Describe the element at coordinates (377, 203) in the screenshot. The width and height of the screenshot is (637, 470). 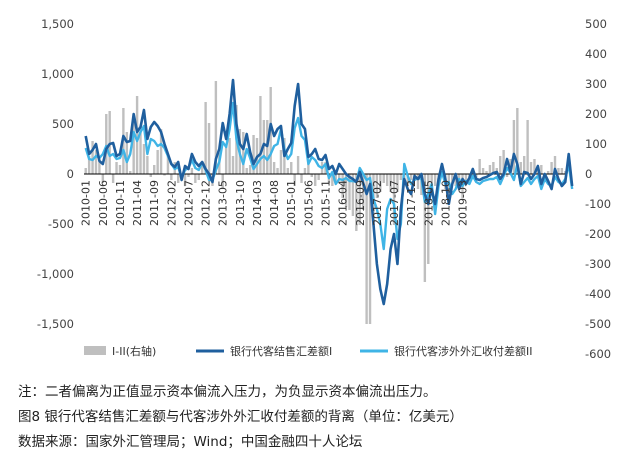
I see `x-tick-label: 2017-02` at that location.